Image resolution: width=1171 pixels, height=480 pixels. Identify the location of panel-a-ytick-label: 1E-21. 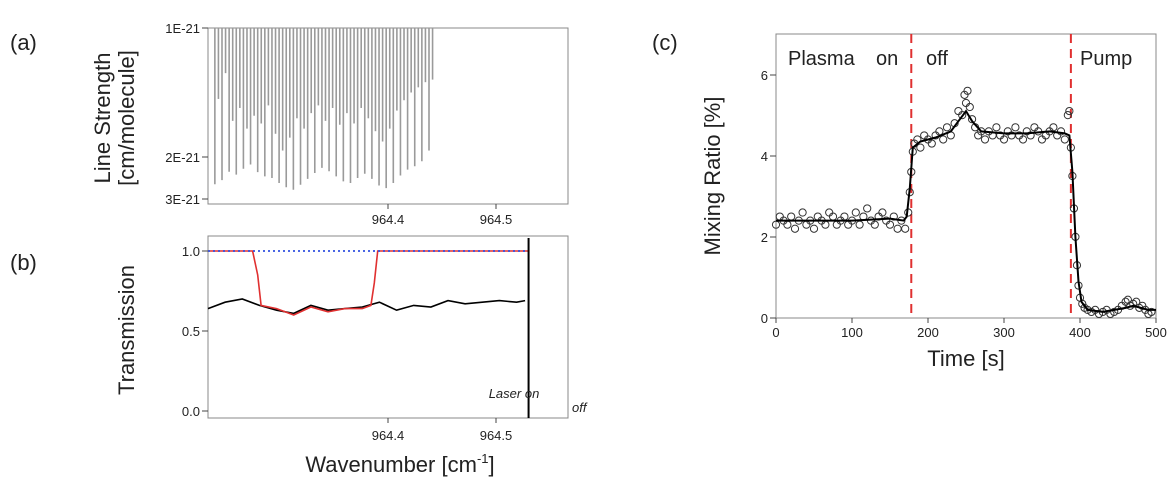
(182, 28).